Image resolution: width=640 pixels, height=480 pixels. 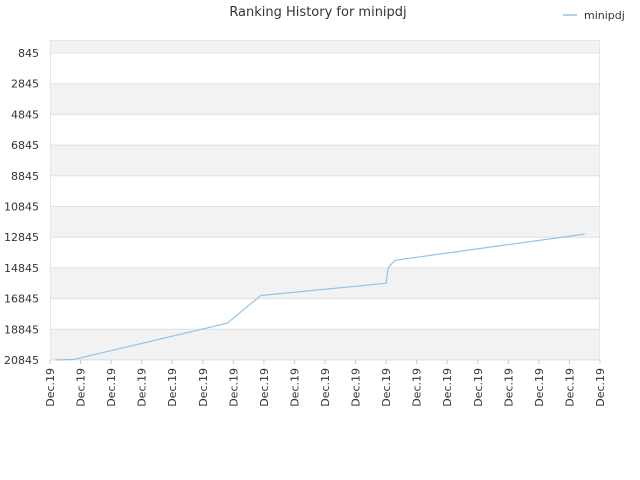 I want to click on y-tick-label: 16845, so click(x=21, y=299).